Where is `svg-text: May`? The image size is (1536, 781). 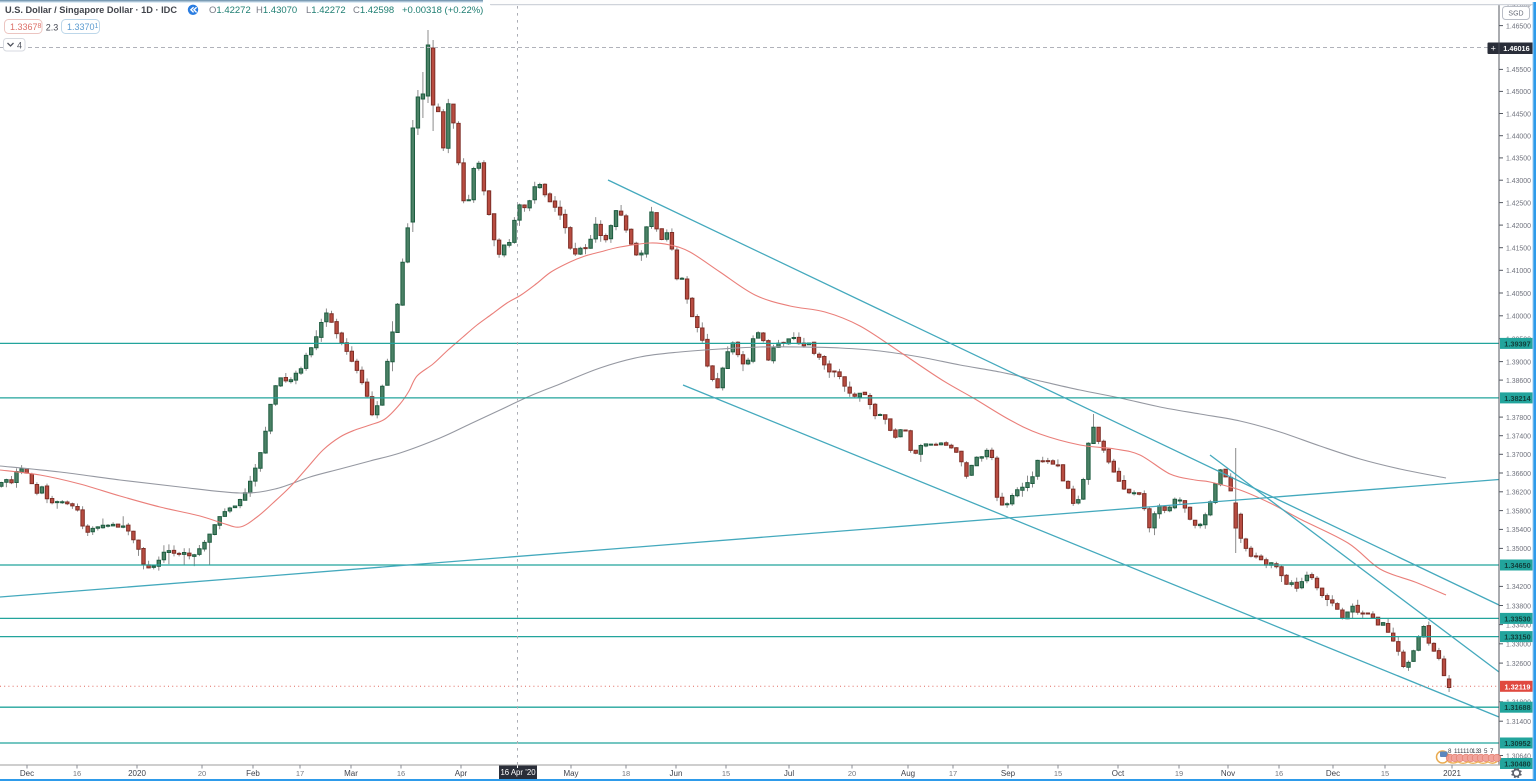 svg-text: May is located at coordinates (570, 773).